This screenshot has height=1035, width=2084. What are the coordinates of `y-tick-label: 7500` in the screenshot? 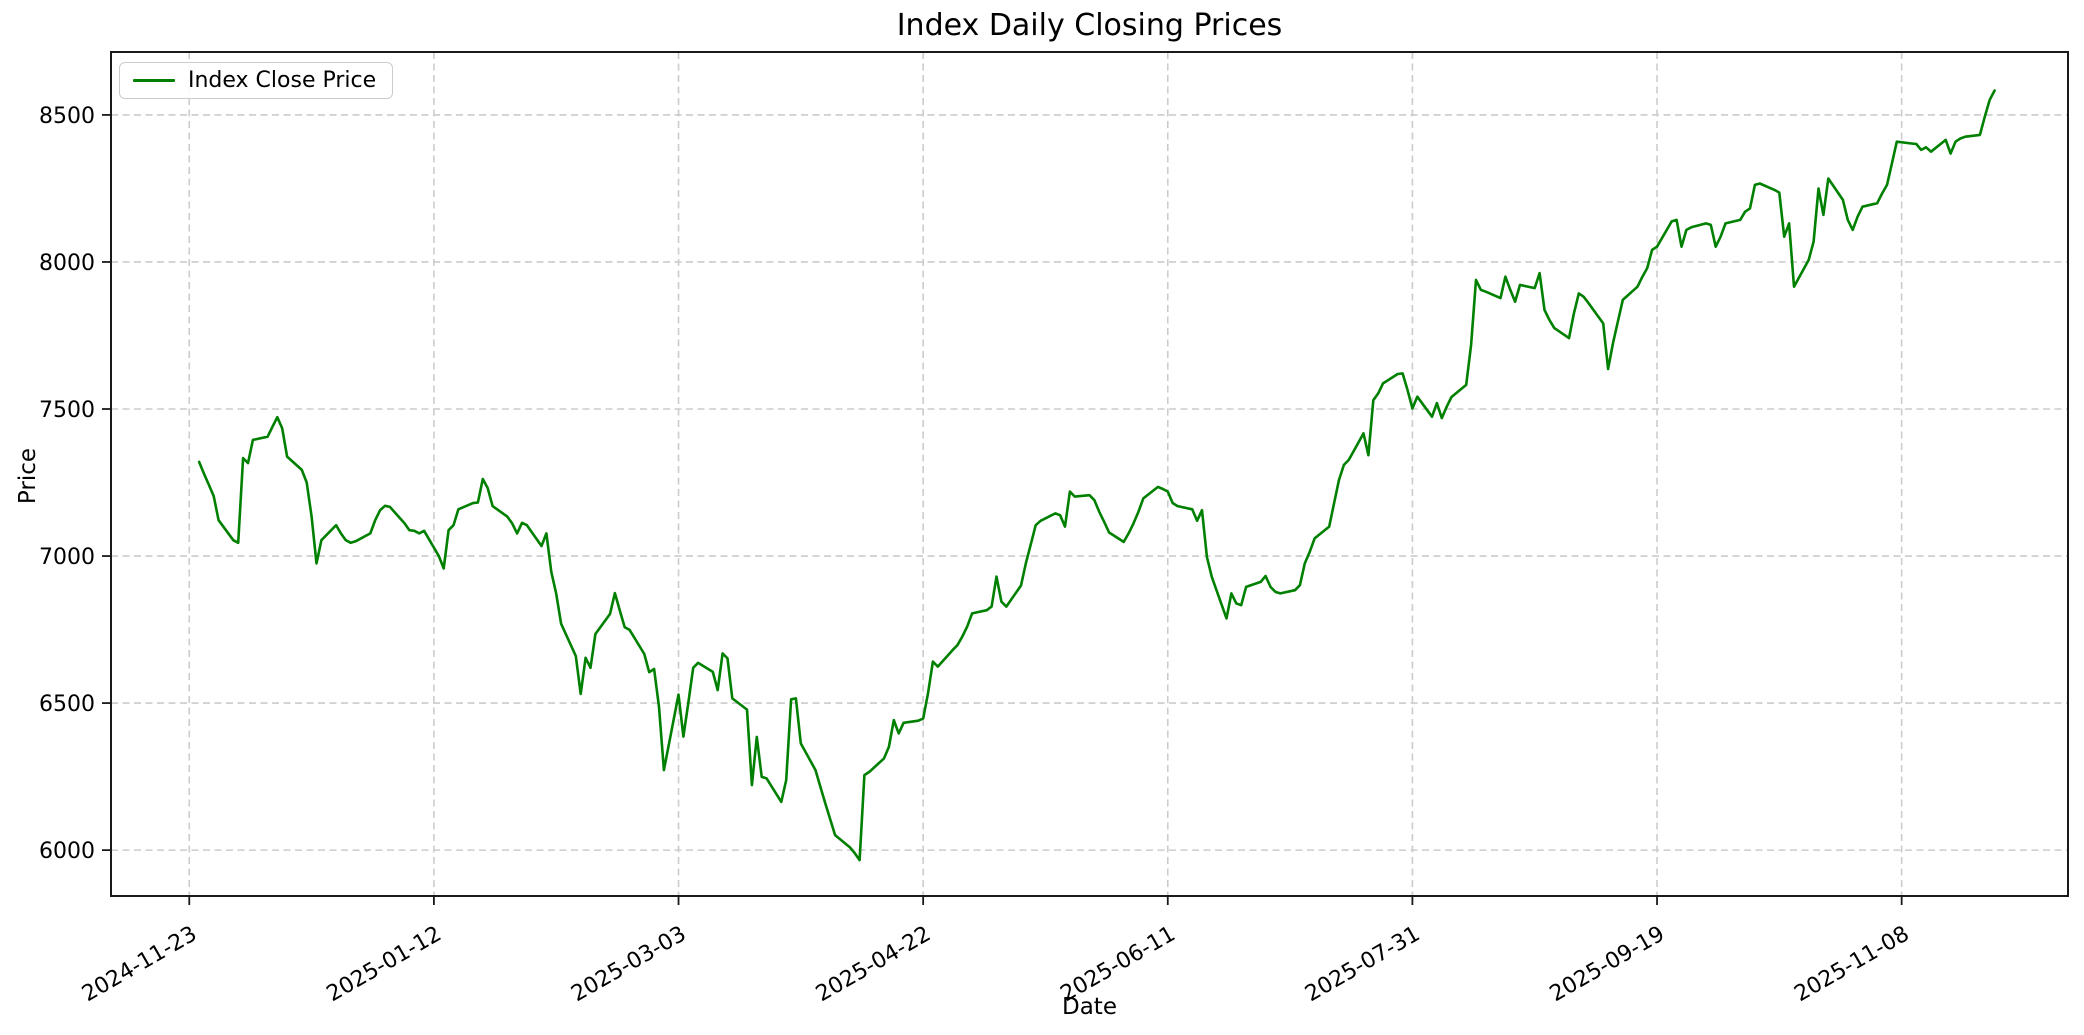 It's located at (67, 410).